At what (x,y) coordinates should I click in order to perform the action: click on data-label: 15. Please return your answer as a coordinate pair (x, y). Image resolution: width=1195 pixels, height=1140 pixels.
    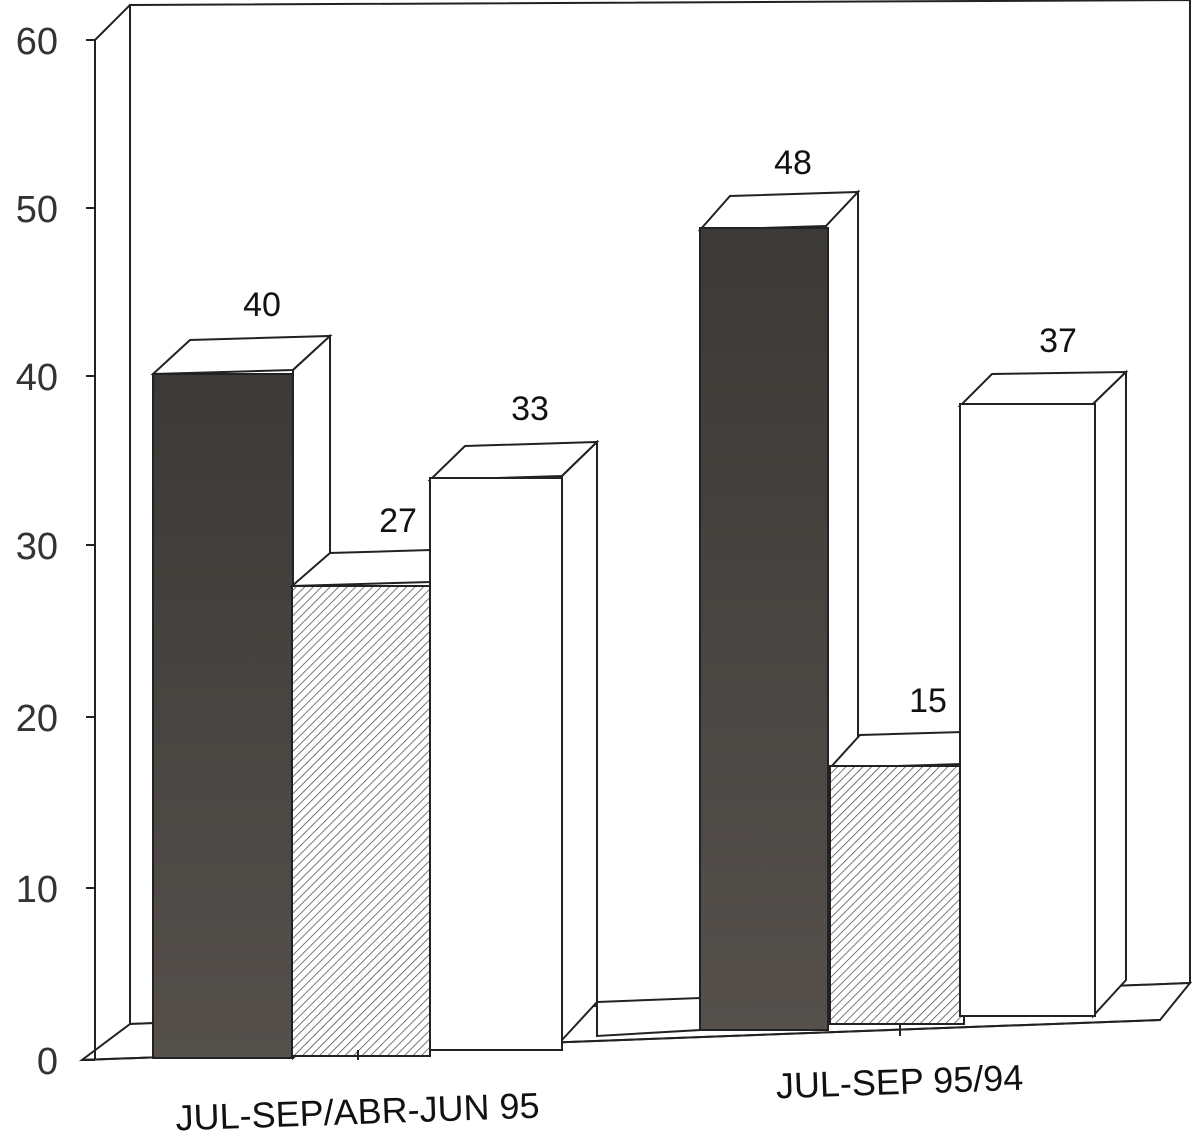
    Looking at the image, I should click on (928, 701).